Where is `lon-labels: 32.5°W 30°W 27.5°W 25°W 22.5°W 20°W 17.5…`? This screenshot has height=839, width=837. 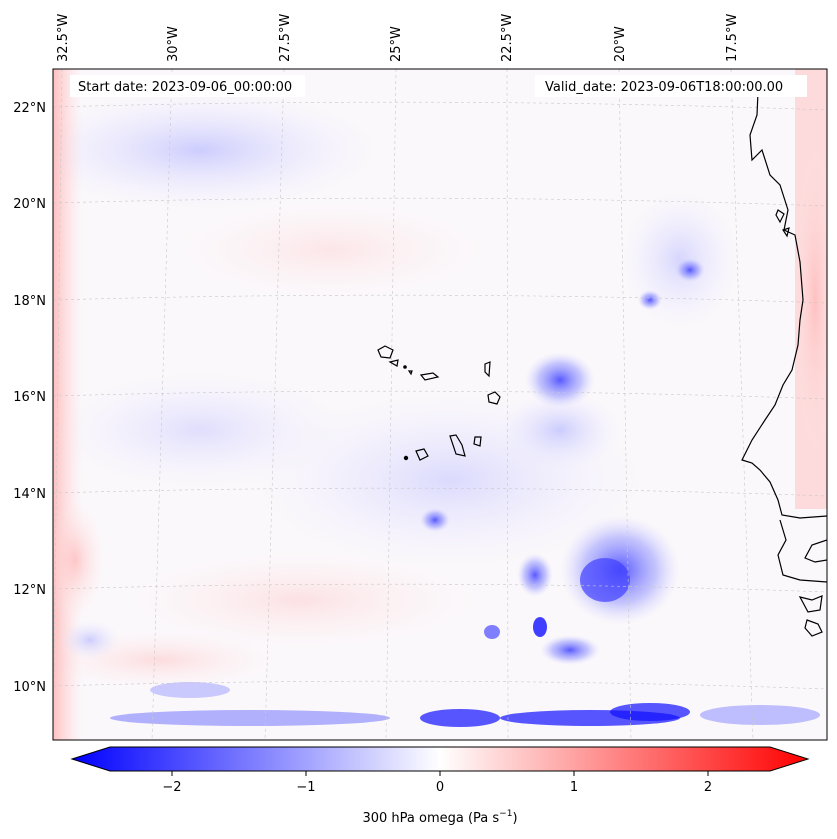 lon-labels: 32.5°W 30°W 27.5°W 25°W 22.5°W 20°W 17.5… is located at coordinates (398, 38).